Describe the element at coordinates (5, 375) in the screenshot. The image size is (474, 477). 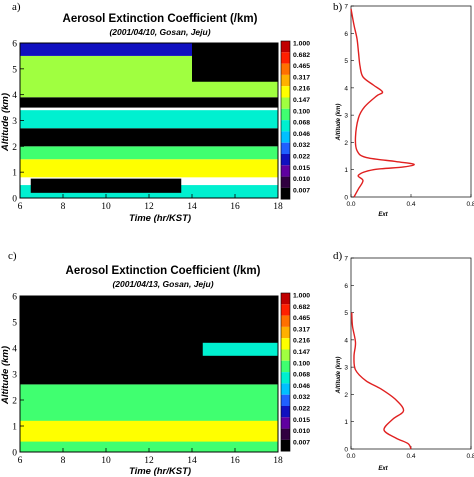
I see `ylabel-c: Altitude (km)` at that location.